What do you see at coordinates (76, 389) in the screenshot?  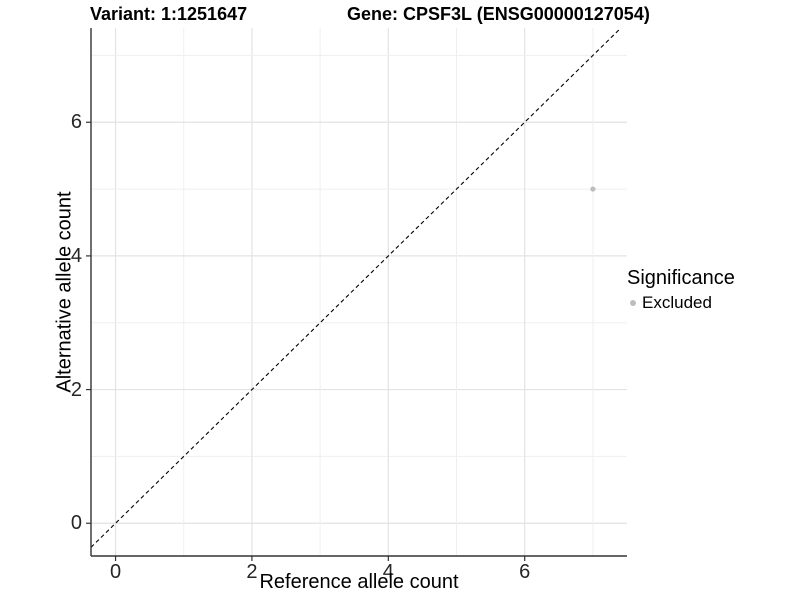 I see `y-tick-label: 2` at bounding box center [76, 389].